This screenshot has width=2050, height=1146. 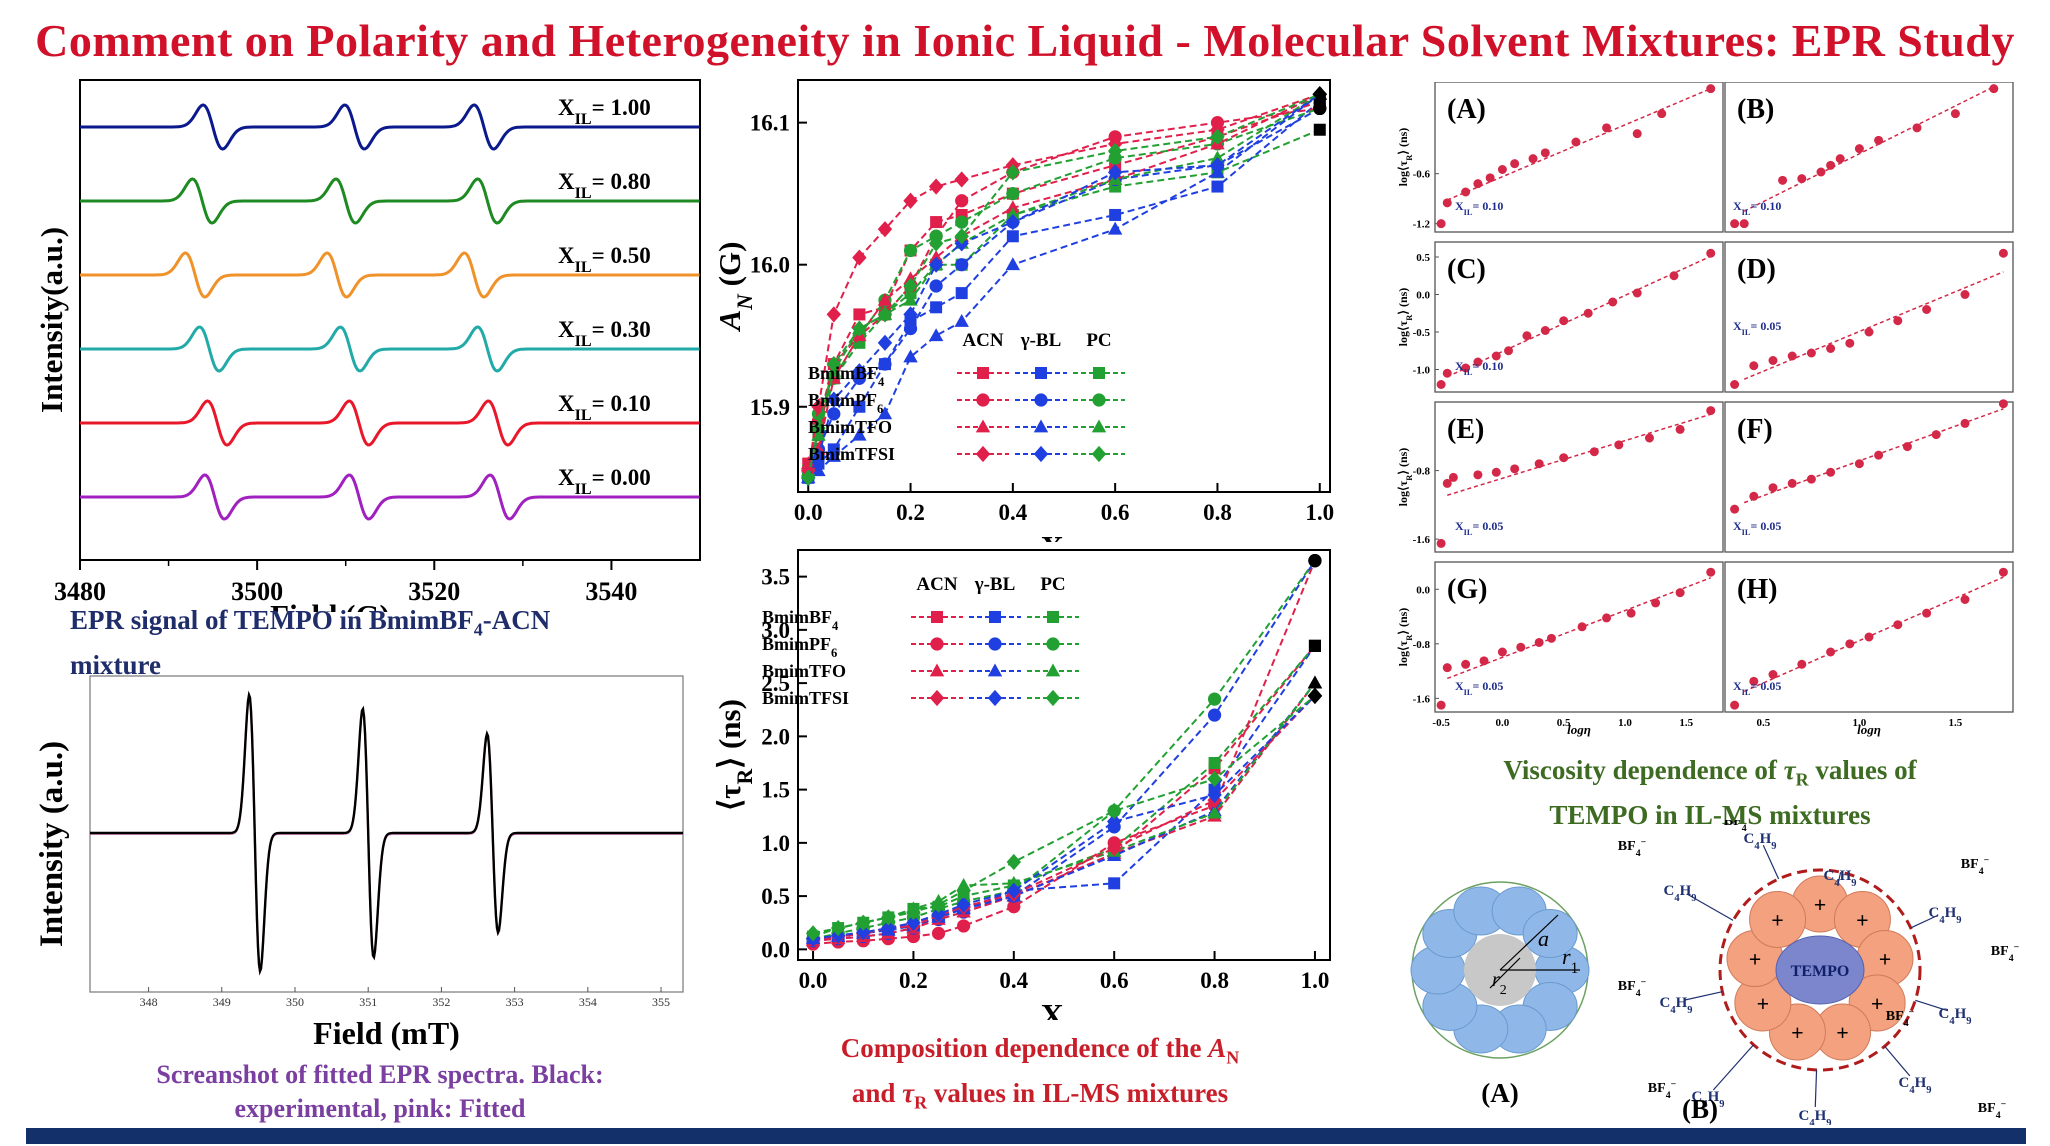 I want to click on alkyl-chain: C4H9, so click(x=1707, y=1099).